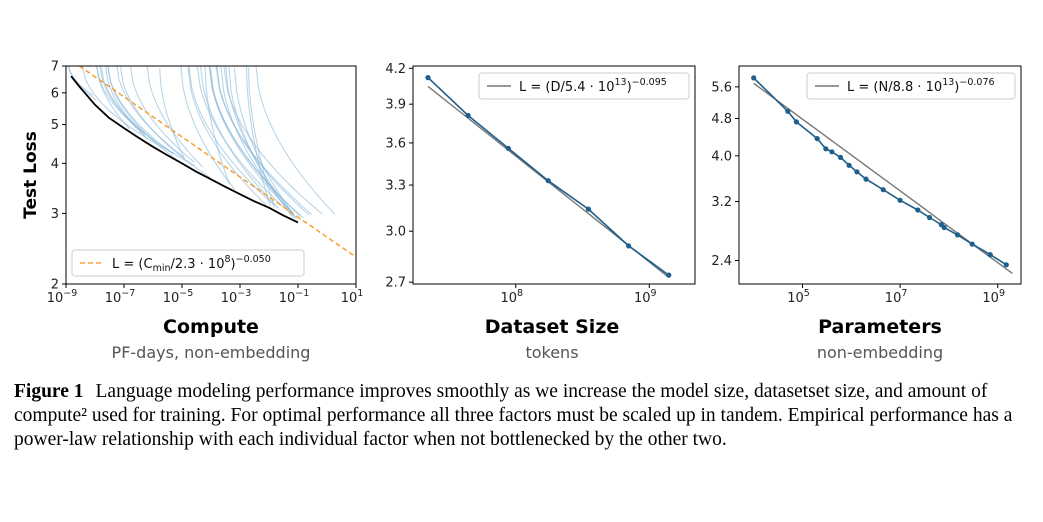 Image resolution: width=1043 pixels, height=522 pixels. Describe the element at coordinates (395, 283) in the screenshot. I see `y-tick-label: 2.7` at that location.